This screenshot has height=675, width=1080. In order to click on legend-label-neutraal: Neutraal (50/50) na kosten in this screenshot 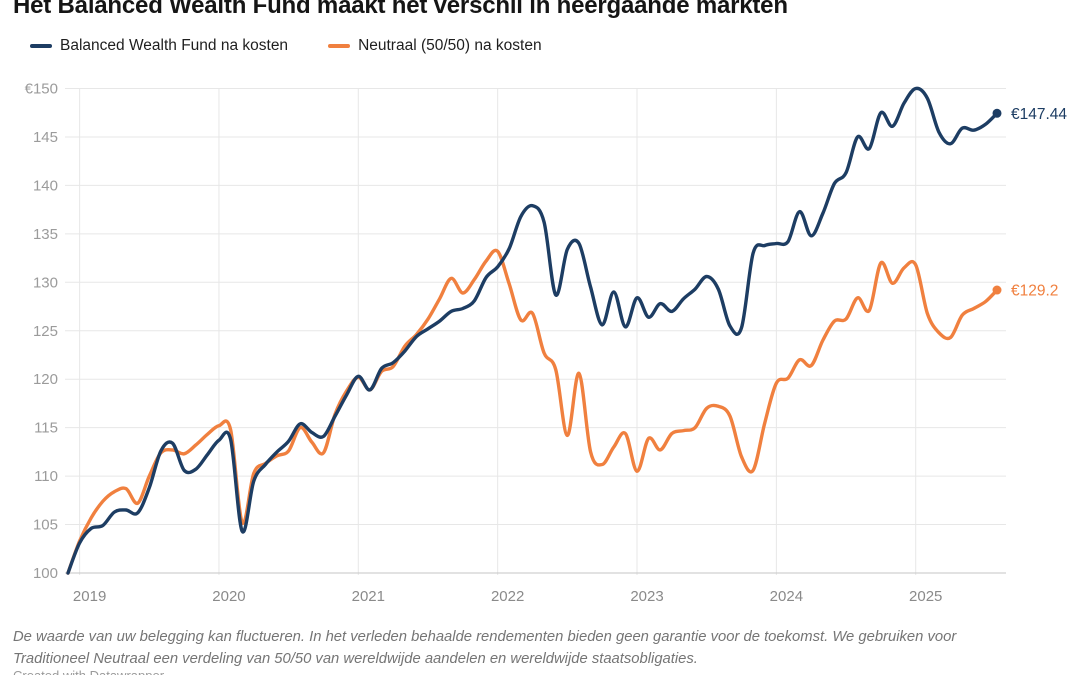, I will do `click(450, 45)`.